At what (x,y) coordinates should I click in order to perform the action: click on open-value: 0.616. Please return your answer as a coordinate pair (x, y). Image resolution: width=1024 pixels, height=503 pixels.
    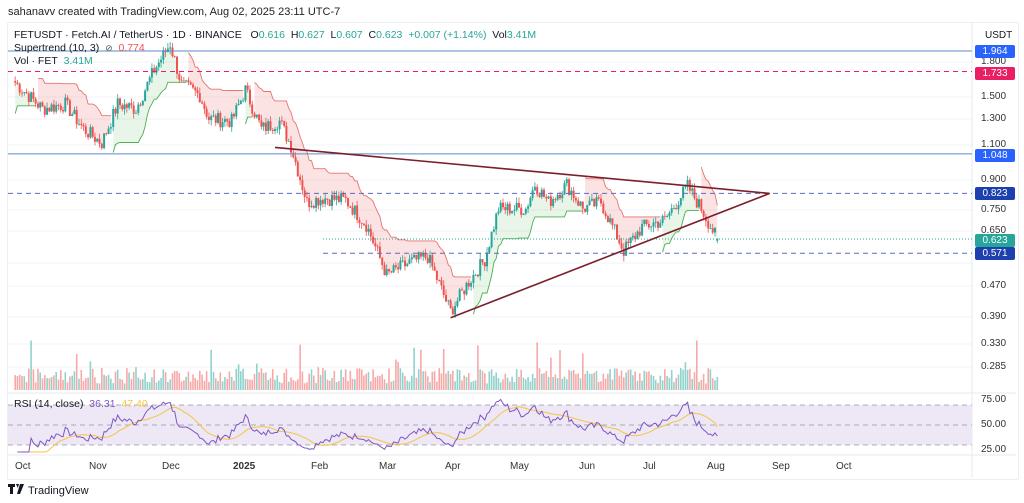
    Looking at the image, I should click on (271, 35).